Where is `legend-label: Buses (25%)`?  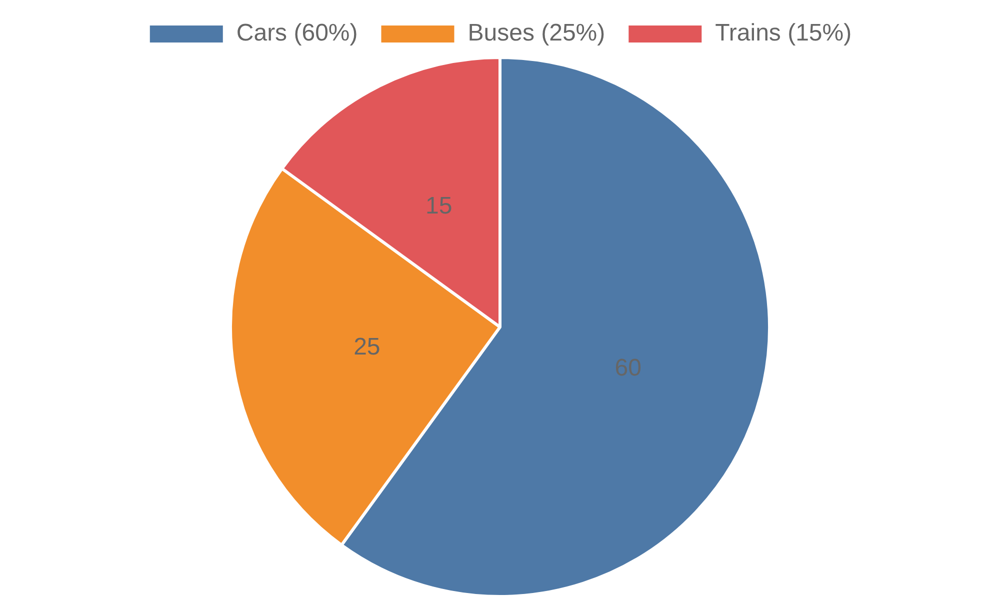
legend-label: Buses (25%) is located at coordinates (537, 33).